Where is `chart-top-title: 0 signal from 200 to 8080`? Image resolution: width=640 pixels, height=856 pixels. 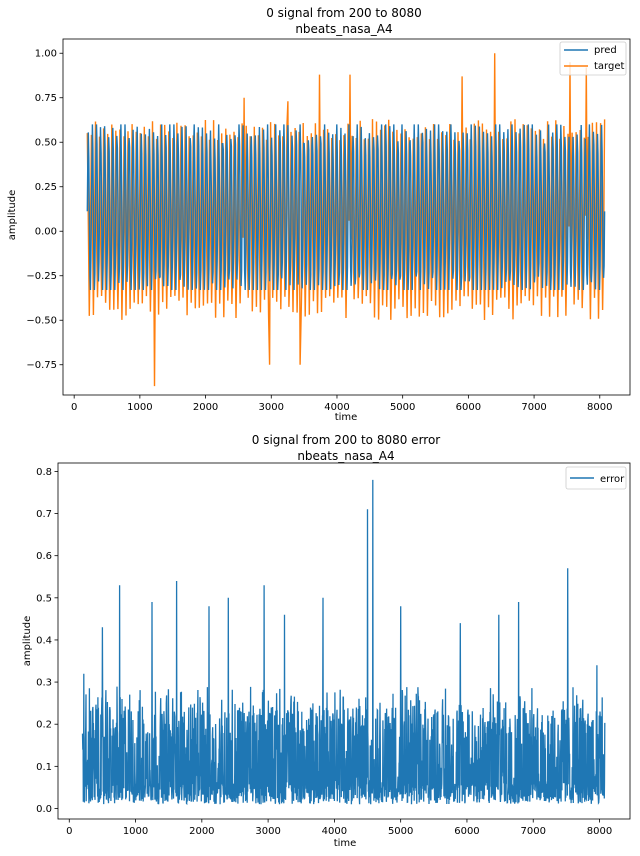
chart-top-title: 0 signal from 200 to 8080 is located at coordinates (344, 13).